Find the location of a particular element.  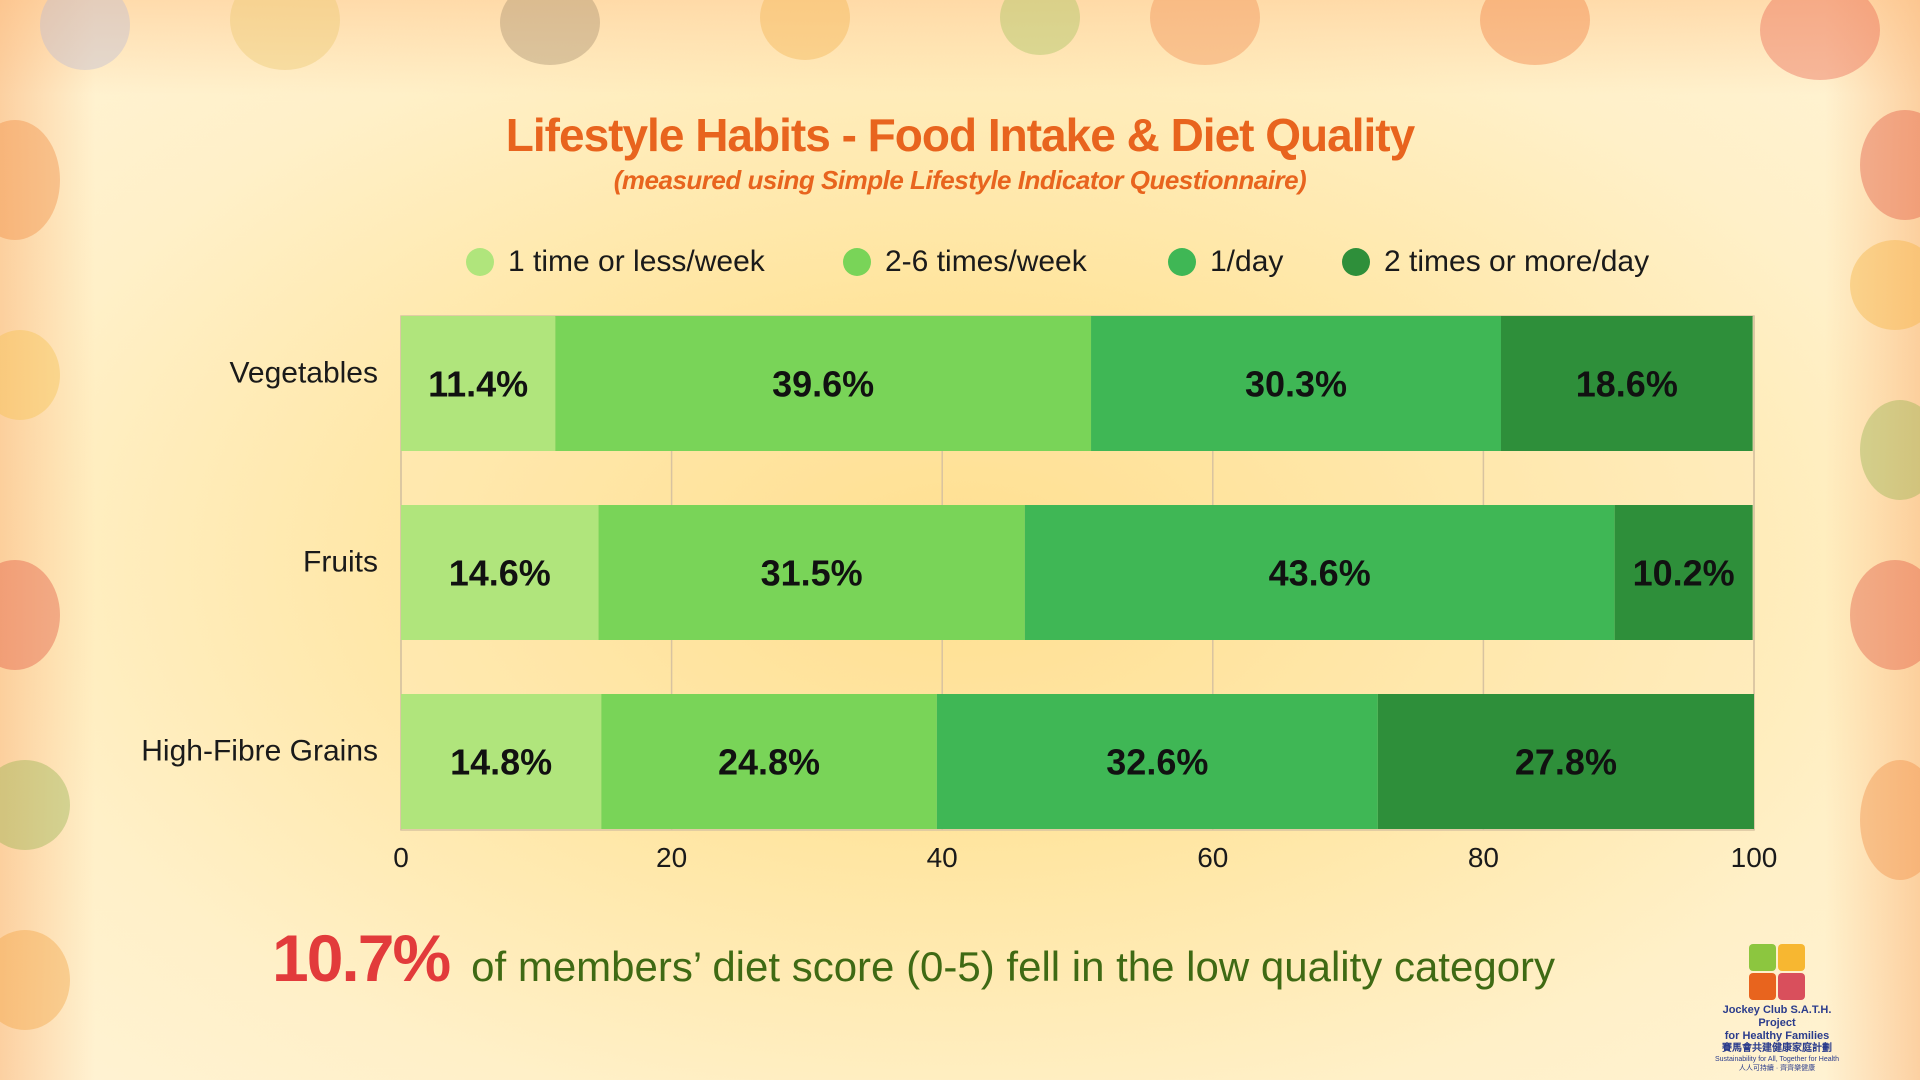

footer-highlight-number: 10.7% is located at coordinates (361, 958).